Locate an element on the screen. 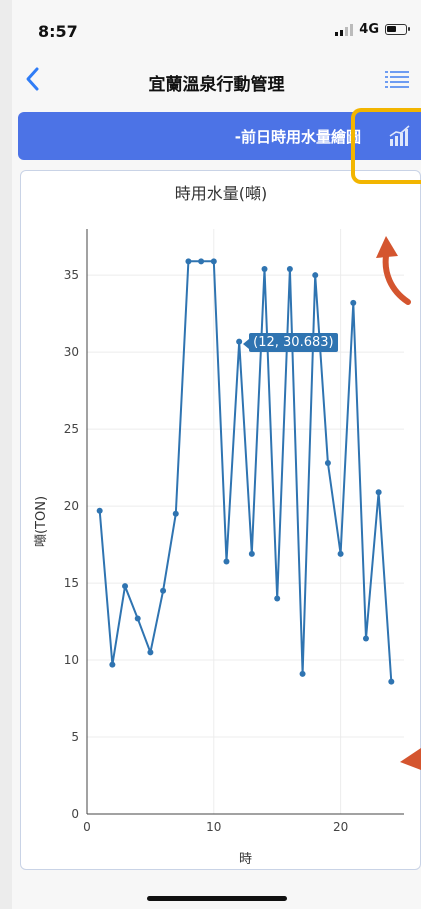  annotation-arrow-up is located at coordinates (393, 270).